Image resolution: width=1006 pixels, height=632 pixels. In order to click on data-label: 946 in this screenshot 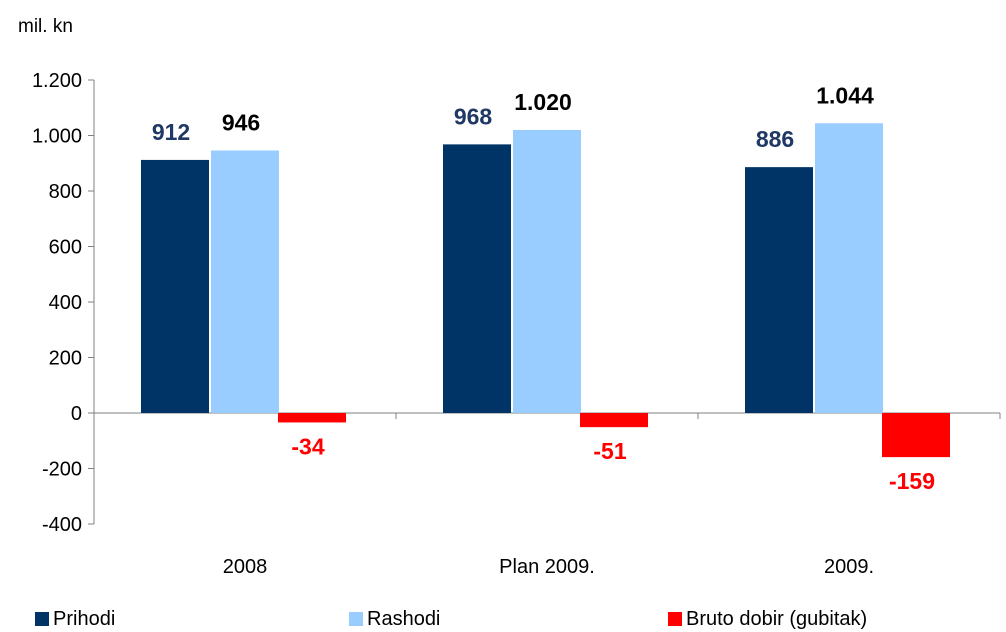, I will do `click(241, 122)`.